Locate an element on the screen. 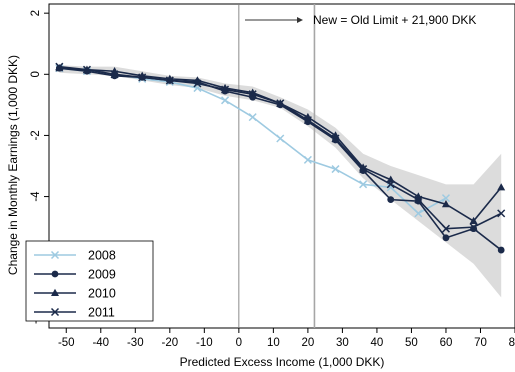 The width and height of the screenshot is (515, 372). legend-item-2011: 2011 is located at coordinates (74, 313).